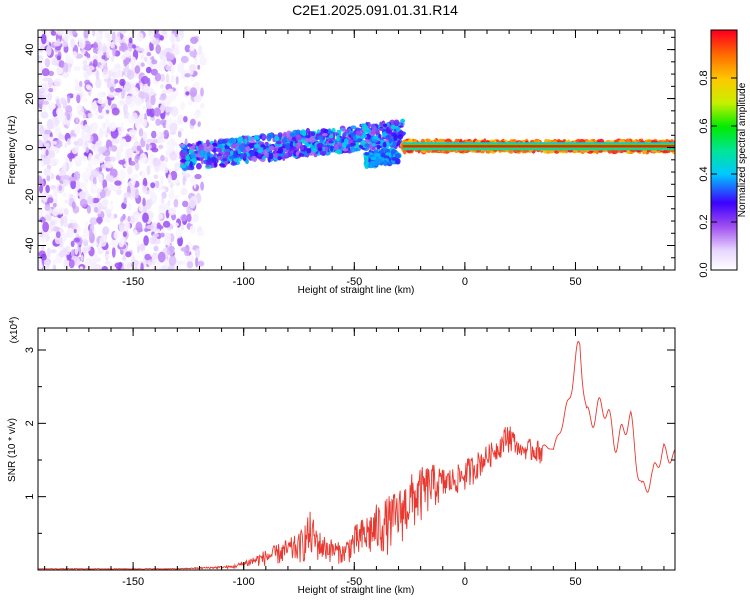 This screenshot has height=600, width=750. I want to click on snr-y-multiplier: (x104), so click(15, 330).